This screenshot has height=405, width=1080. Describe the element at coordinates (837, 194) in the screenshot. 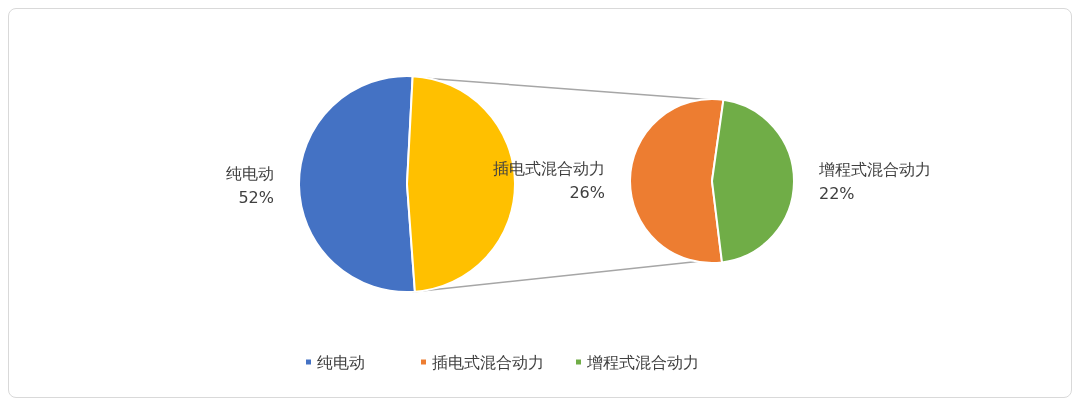

I see `data-label: 22%` at that location.